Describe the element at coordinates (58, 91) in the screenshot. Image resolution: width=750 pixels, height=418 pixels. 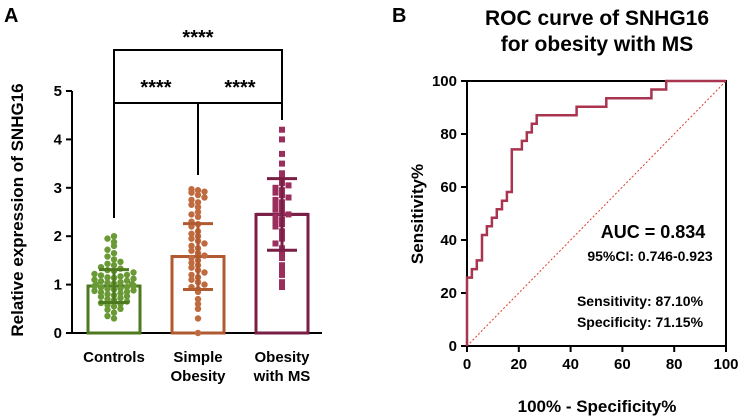
I see `panel-a-y-tick-label: 5` at that location.